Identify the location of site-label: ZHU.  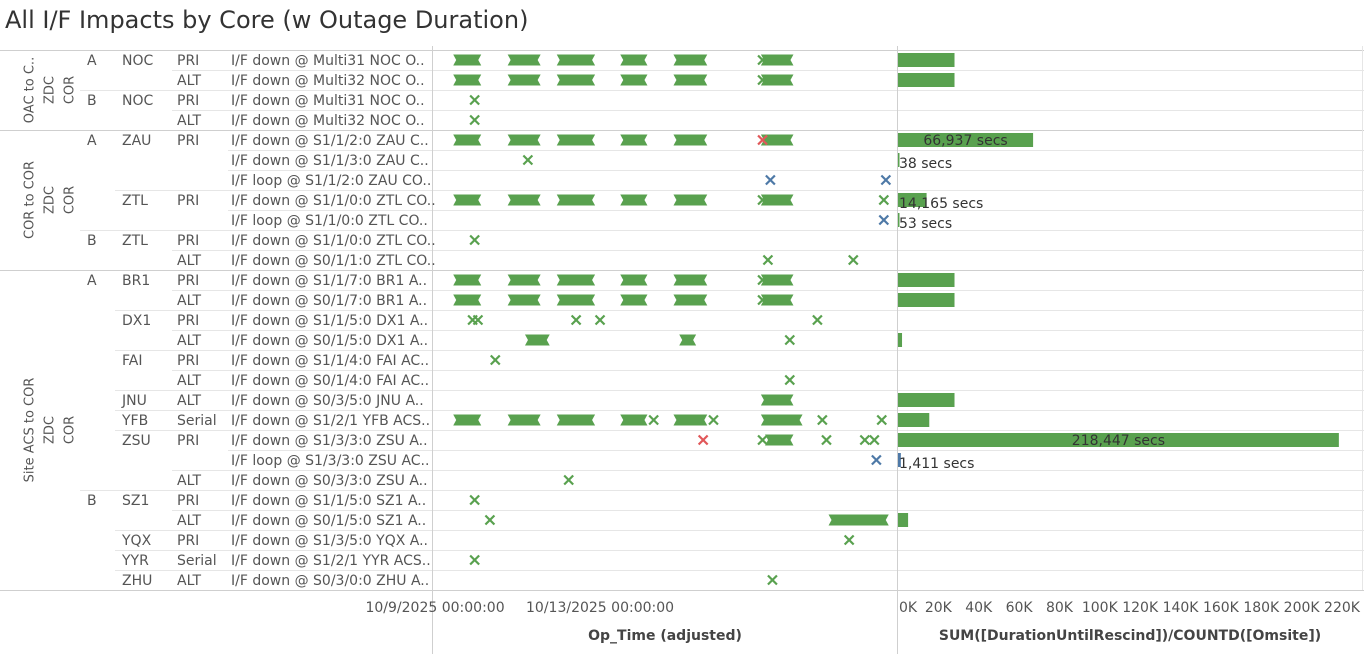
(137, 581).